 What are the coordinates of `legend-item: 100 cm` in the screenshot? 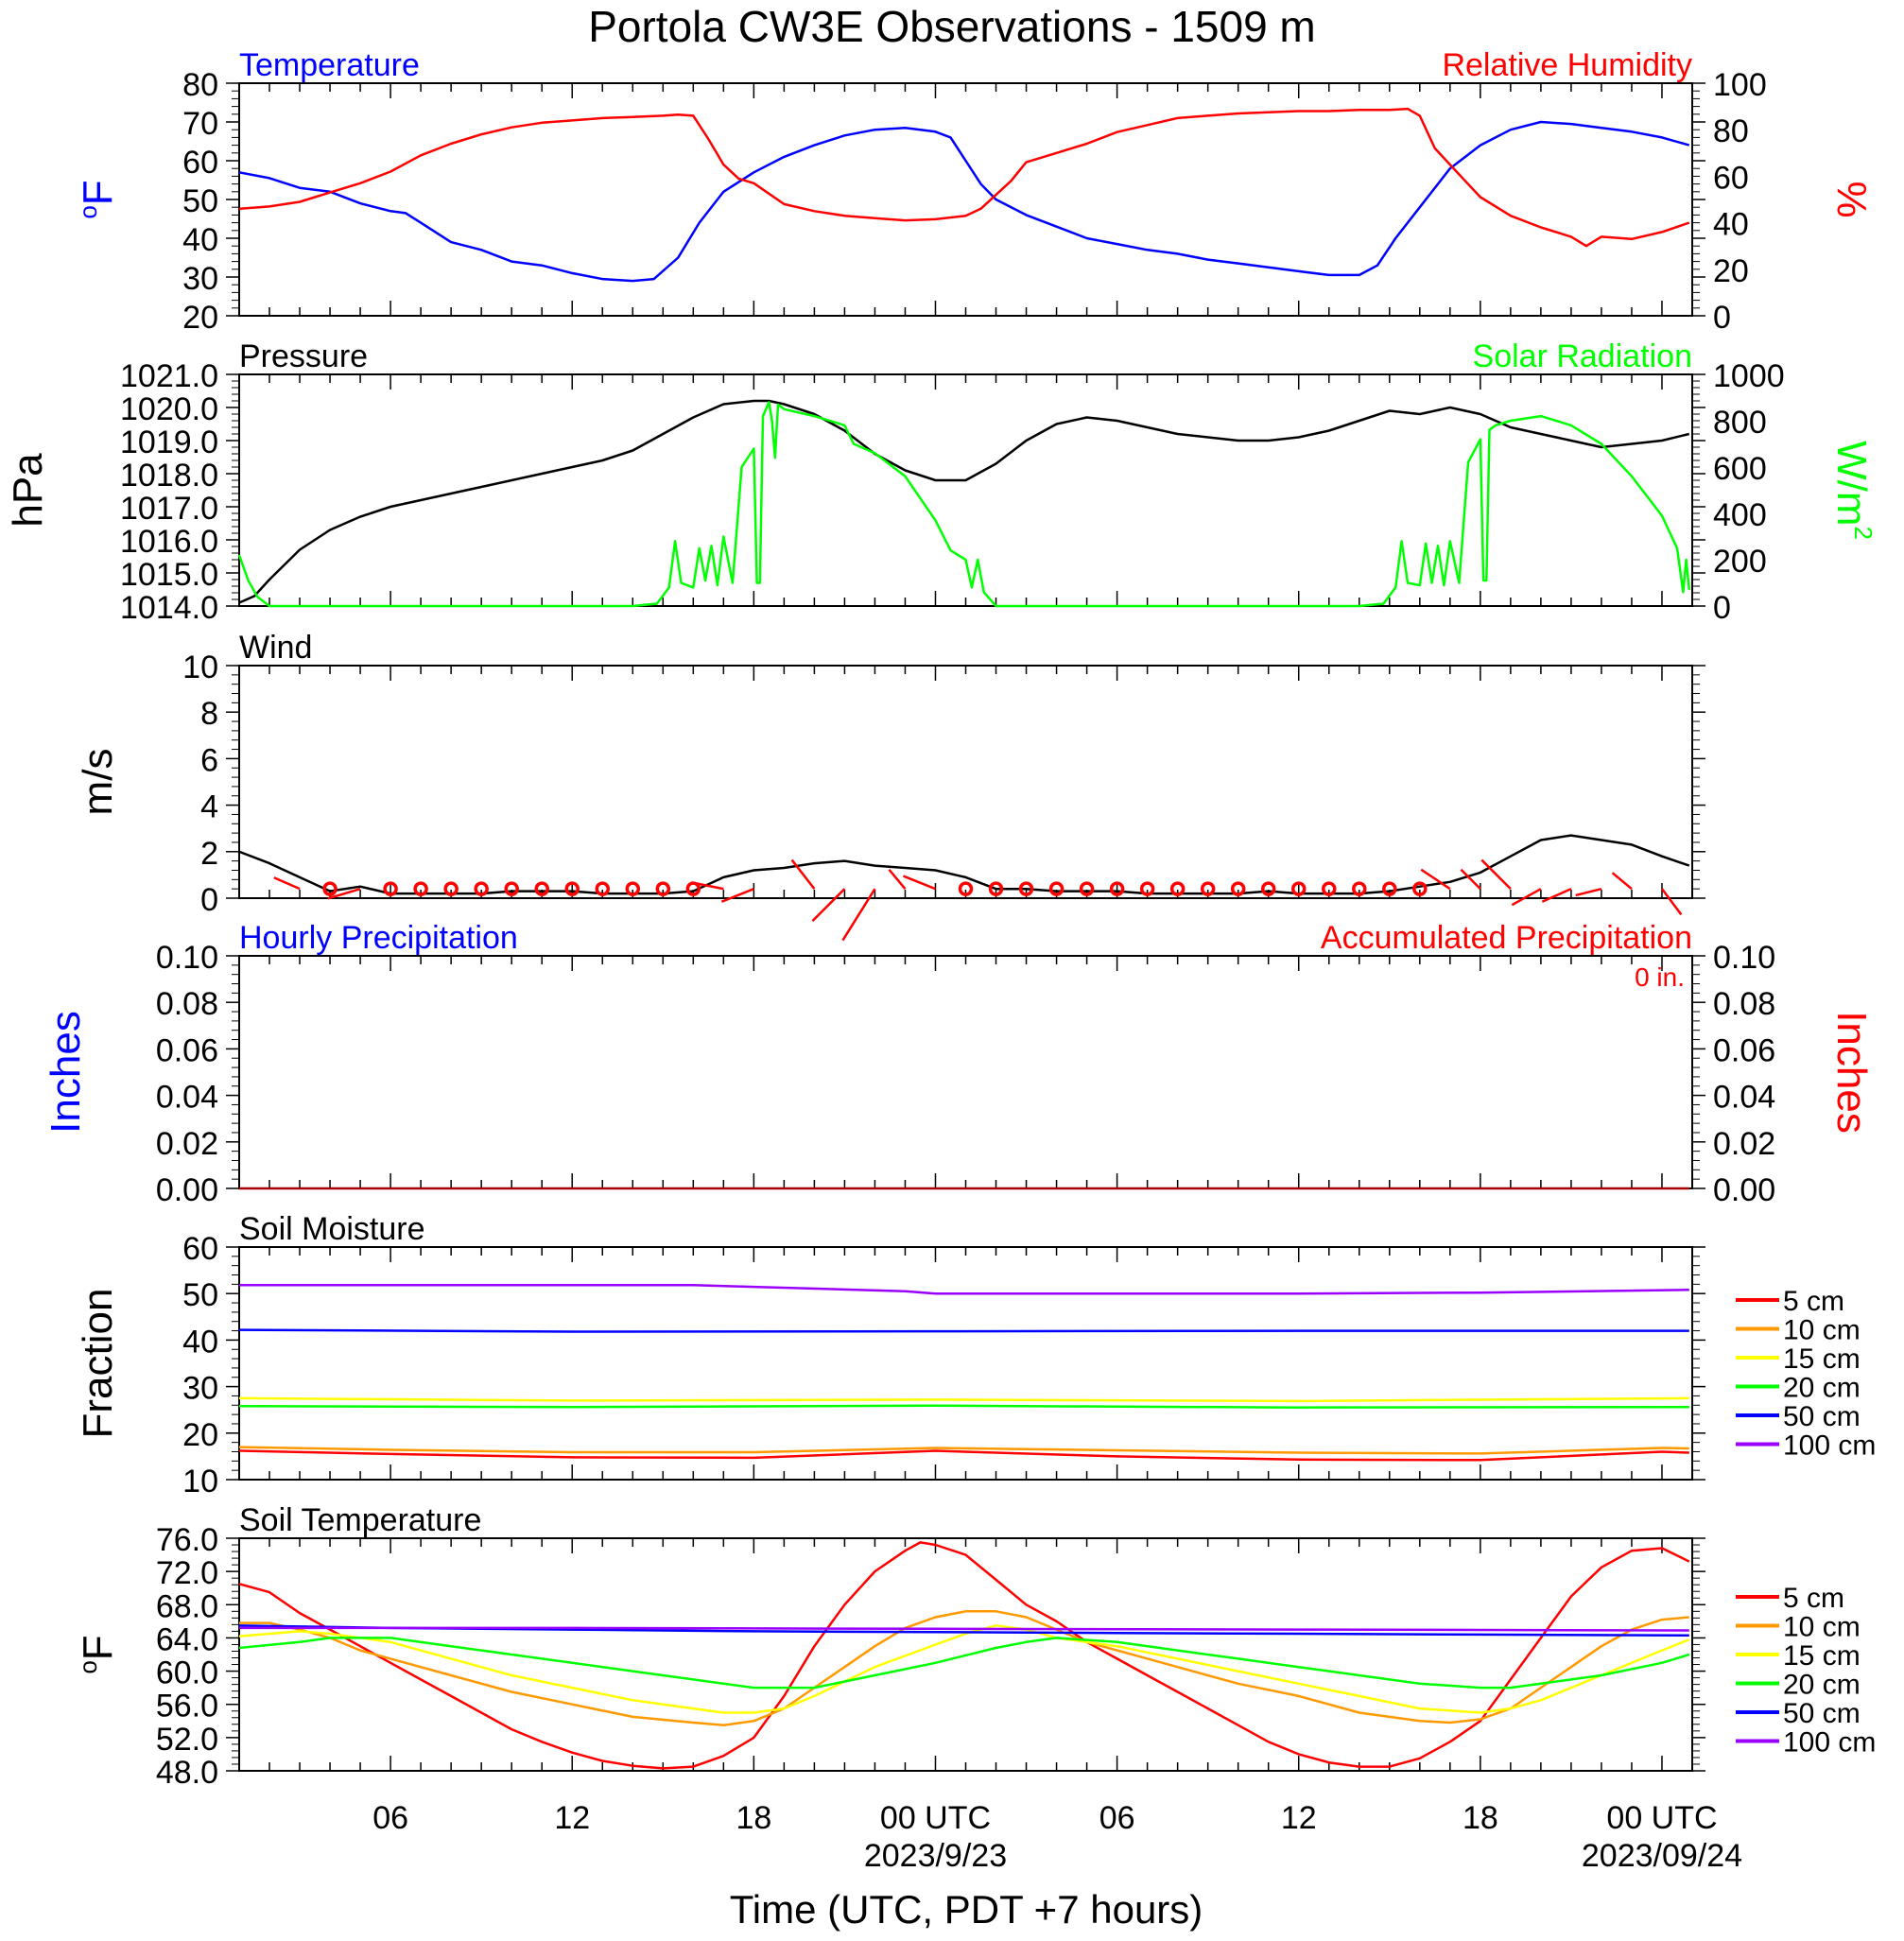 It's located at (1829, 1446).